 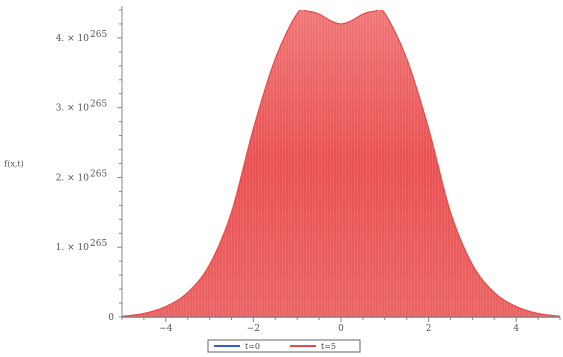 I want to click on legend: t=0 t=5, so click(x=284, y=346).